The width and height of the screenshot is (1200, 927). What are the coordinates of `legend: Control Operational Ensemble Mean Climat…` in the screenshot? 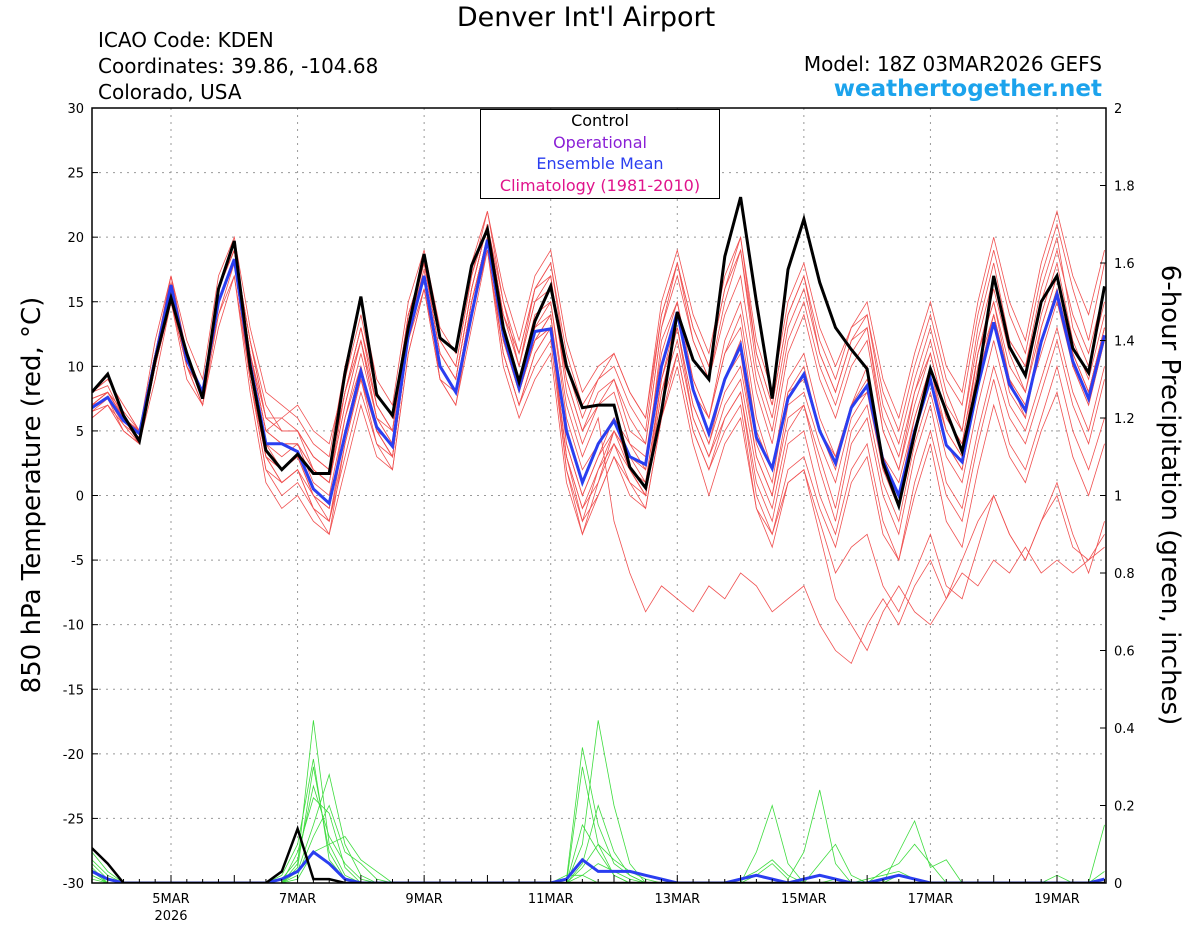 It's located at (600, 154).